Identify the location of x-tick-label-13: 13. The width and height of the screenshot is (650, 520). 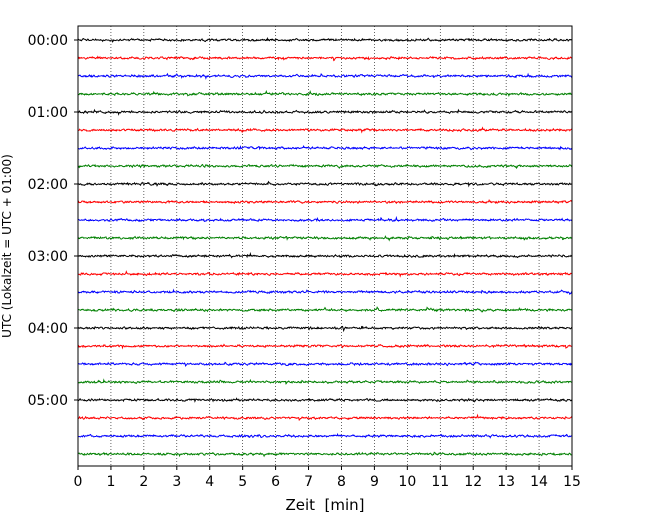
(506, 482).